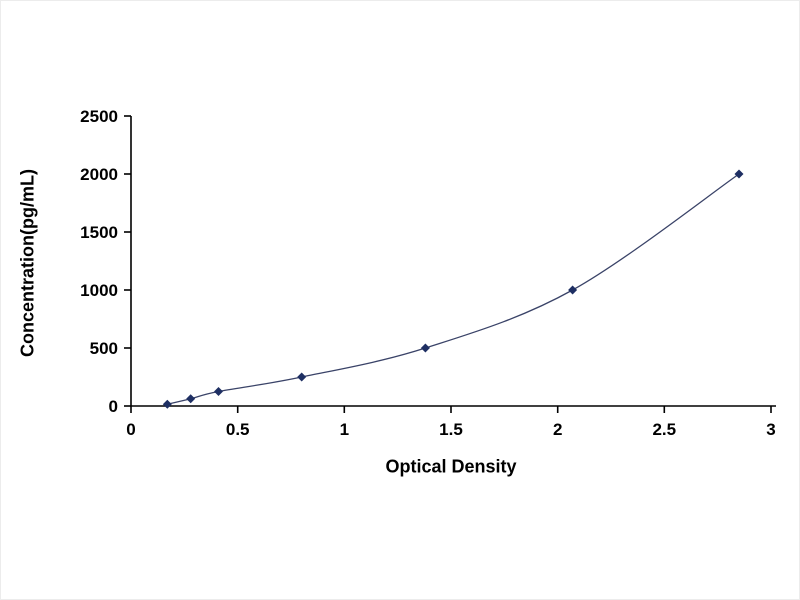  I want to click on x-tick-label: 2.5, so click(664, 429).